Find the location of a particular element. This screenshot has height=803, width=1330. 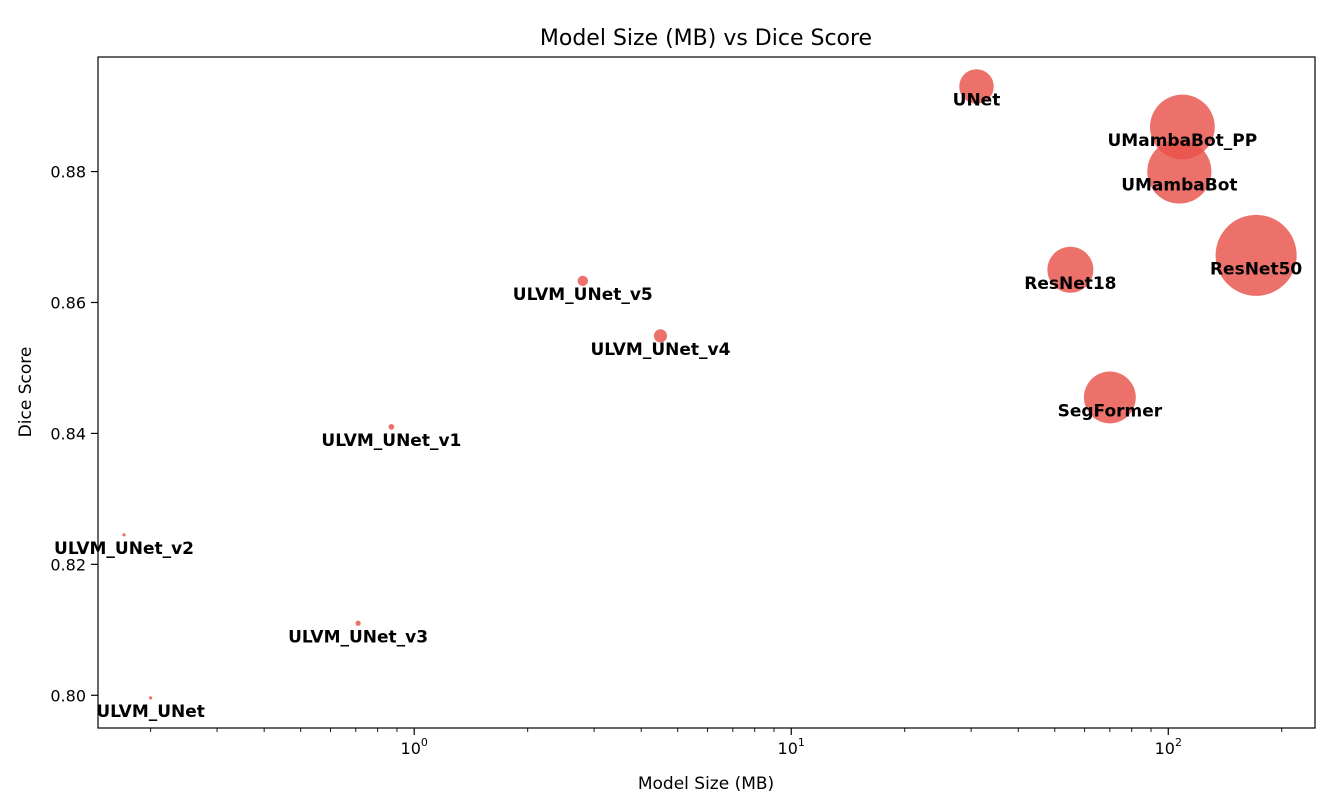

y-axis-label: Dice Score is located at coordinates (26, 392).